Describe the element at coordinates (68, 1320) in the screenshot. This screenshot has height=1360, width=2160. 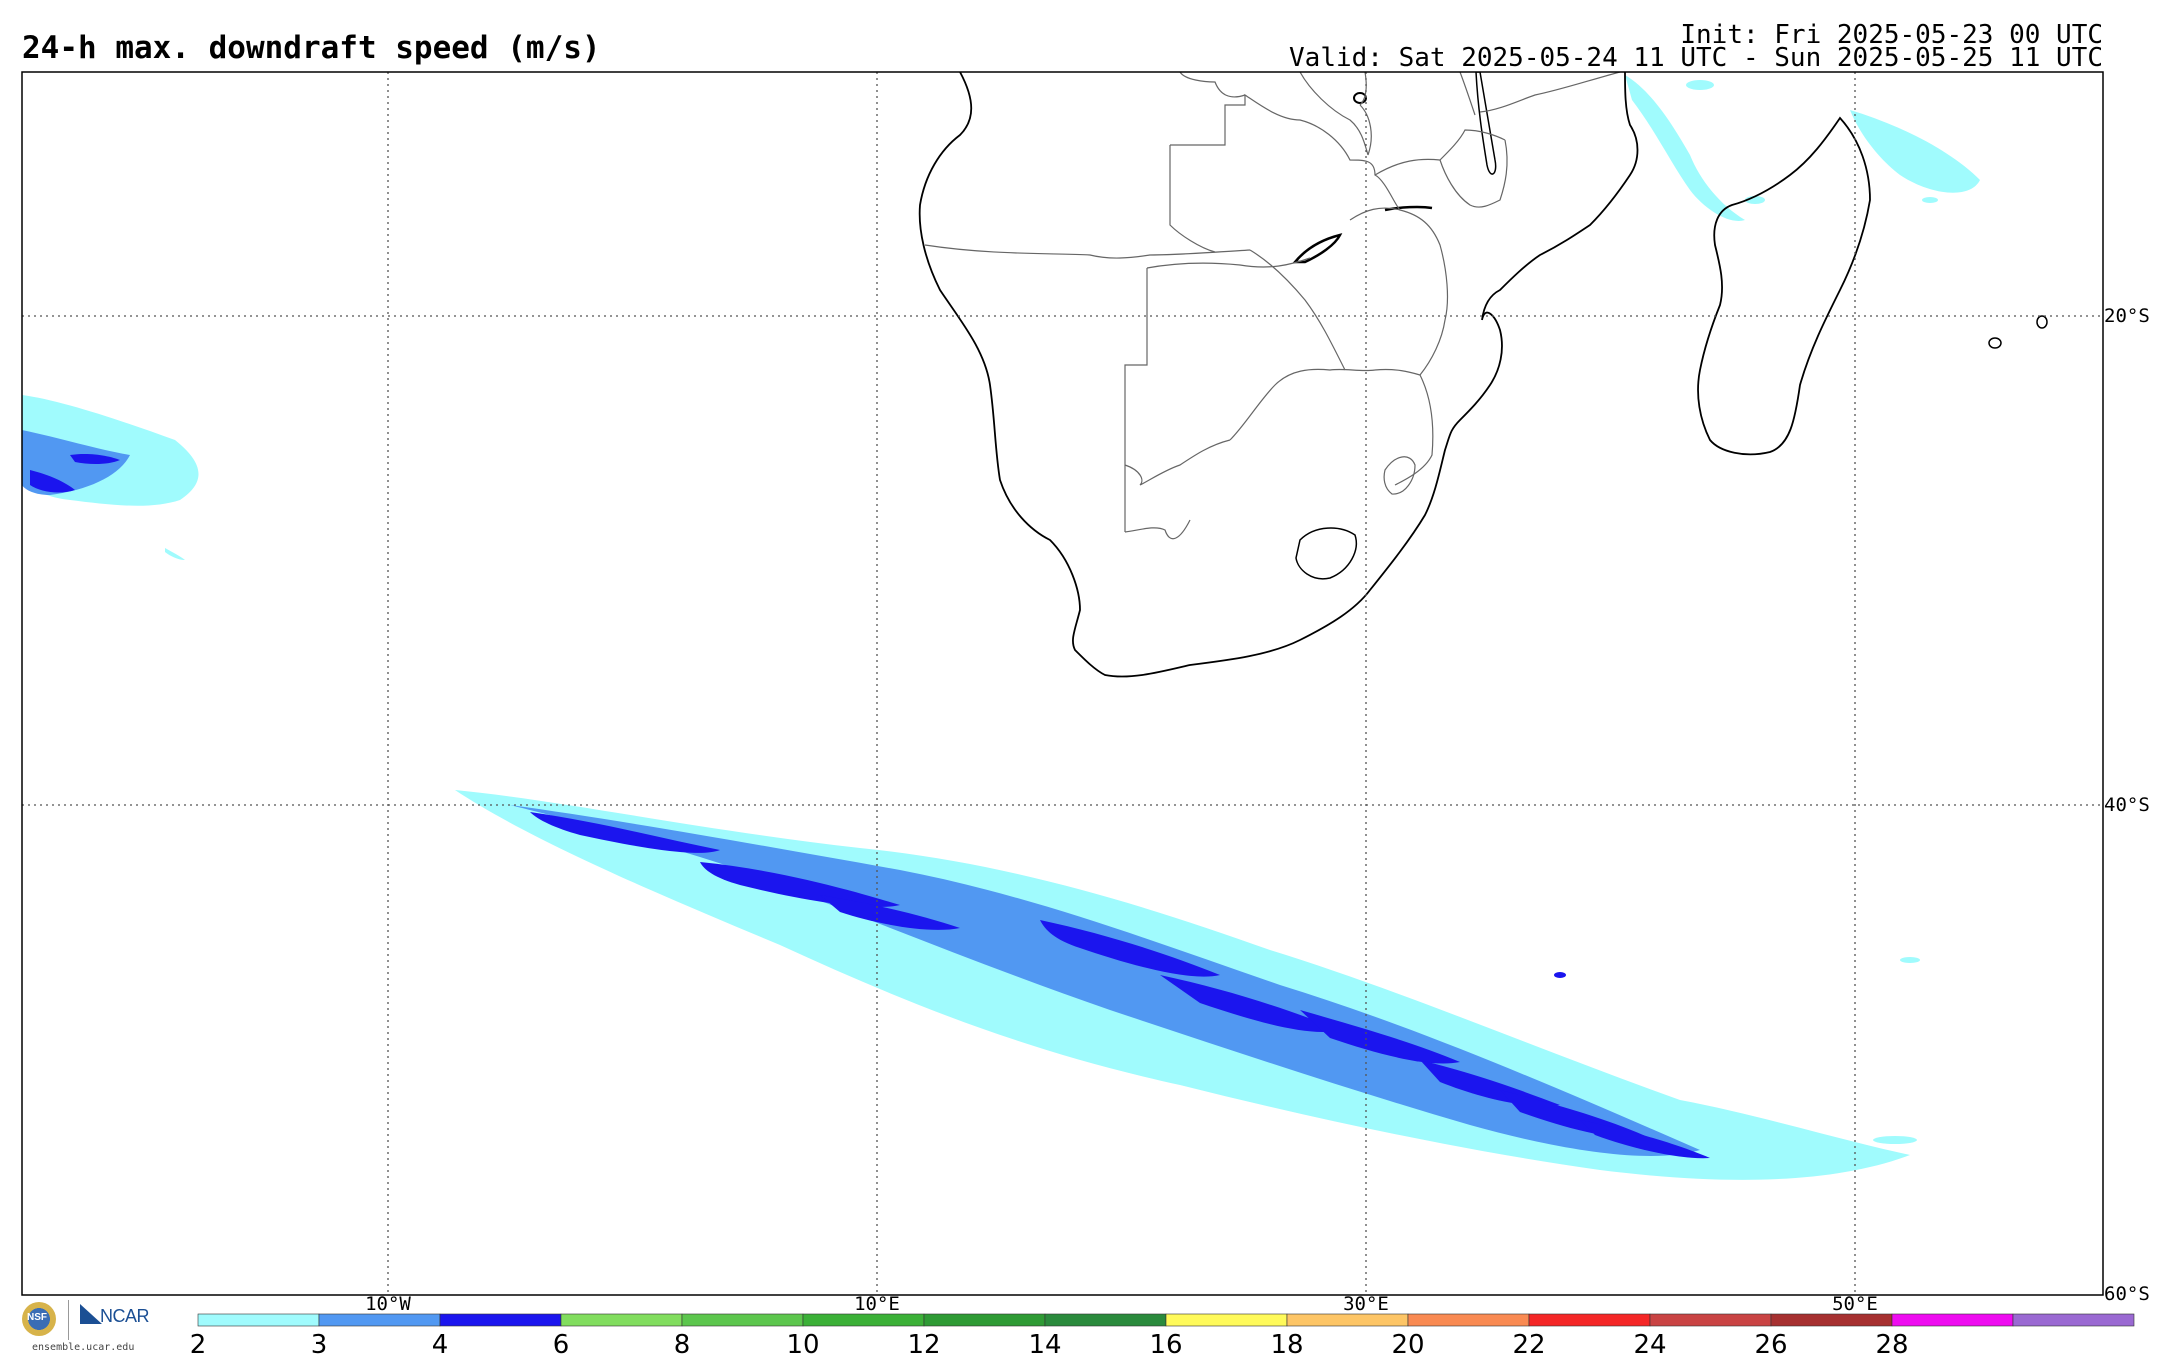
I see `logo-separator` at that location.